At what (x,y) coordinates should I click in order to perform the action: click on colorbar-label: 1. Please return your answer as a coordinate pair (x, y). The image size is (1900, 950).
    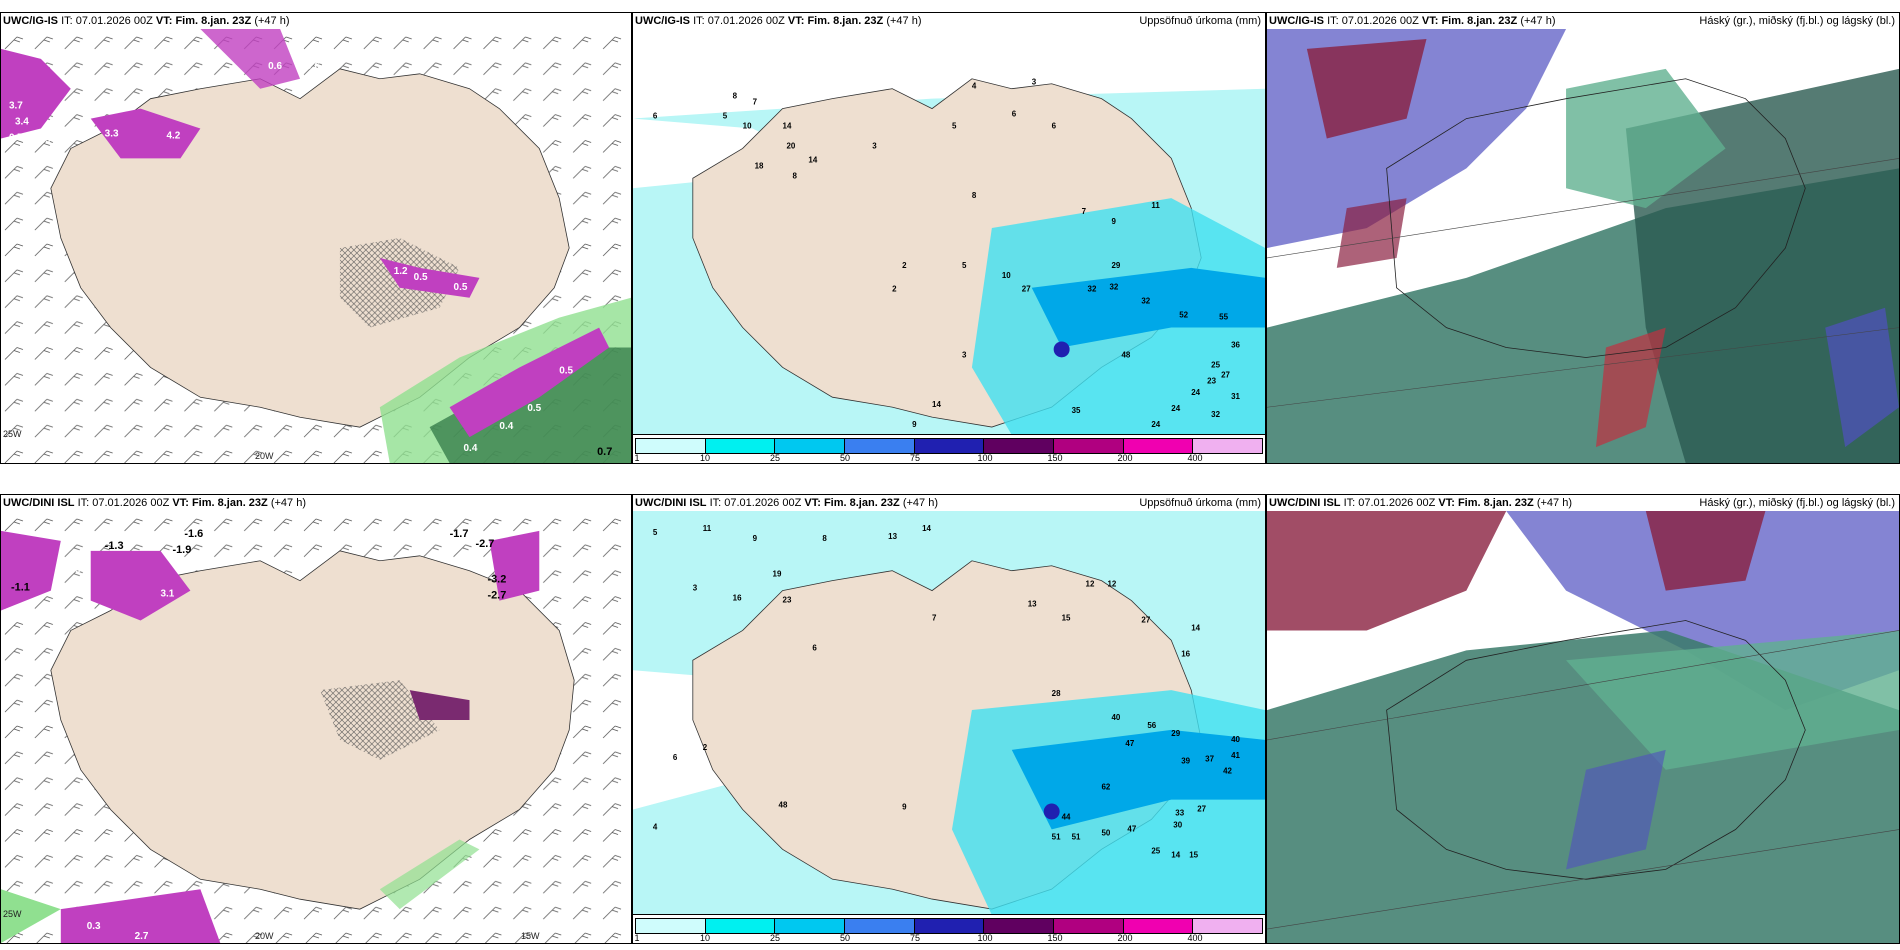
    Looking at the image, I should click on (637, 458).